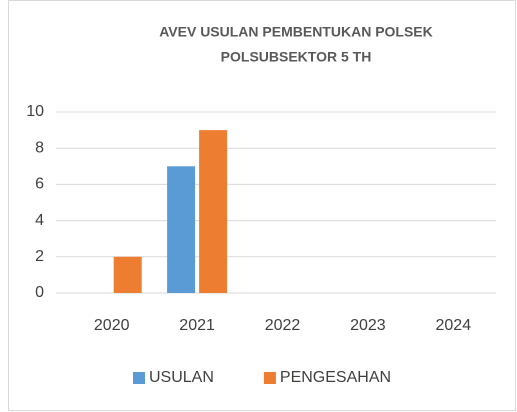  What do you see at coordinates (39, 184) in the screenshot?
I see `y-tick-label: 6` at bounding box center [39, 184].